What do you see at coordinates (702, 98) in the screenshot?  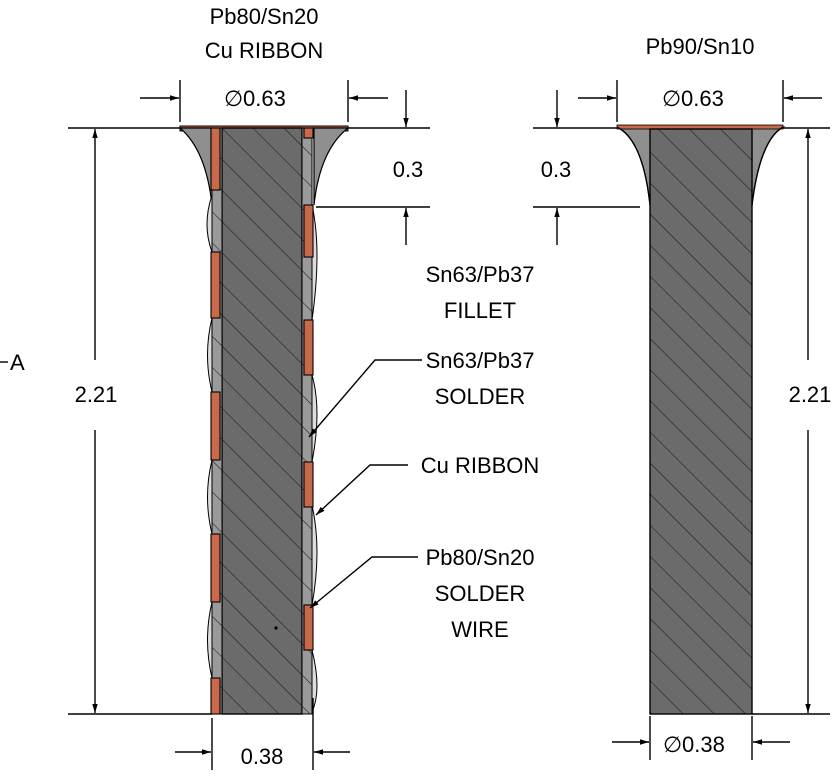 I see `right-top-diameter: 0.63` at bounding box center [702, 98].